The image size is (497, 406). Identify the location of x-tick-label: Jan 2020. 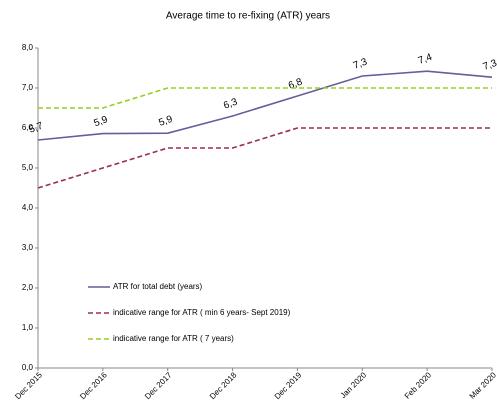
(354, 385).